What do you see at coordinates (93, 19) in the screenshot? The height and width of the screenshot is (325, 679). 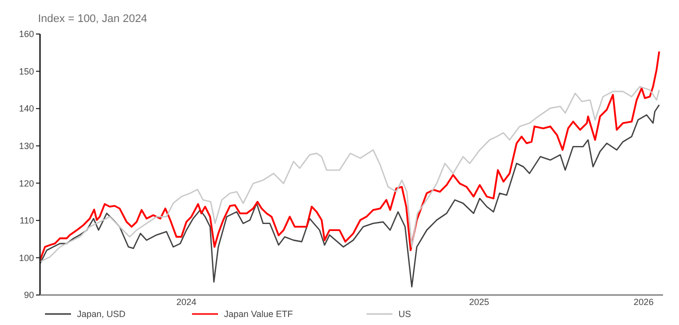 I see `chart-title: Index = 100, Jan 2024` at bounding box center [93, 19].